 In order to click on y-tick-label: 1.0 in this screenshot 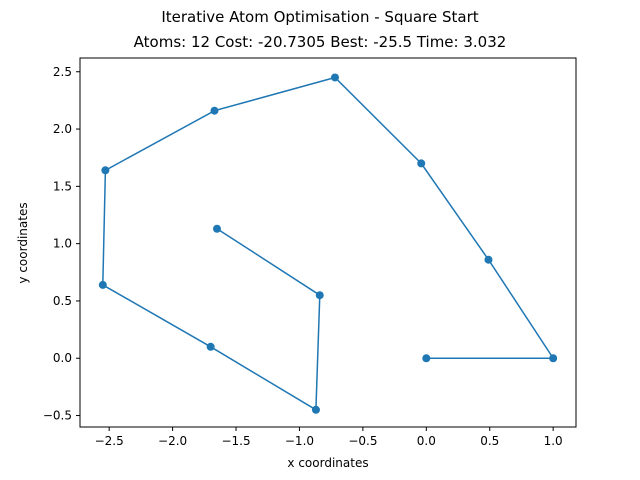, I will do `click(62, 244)`.